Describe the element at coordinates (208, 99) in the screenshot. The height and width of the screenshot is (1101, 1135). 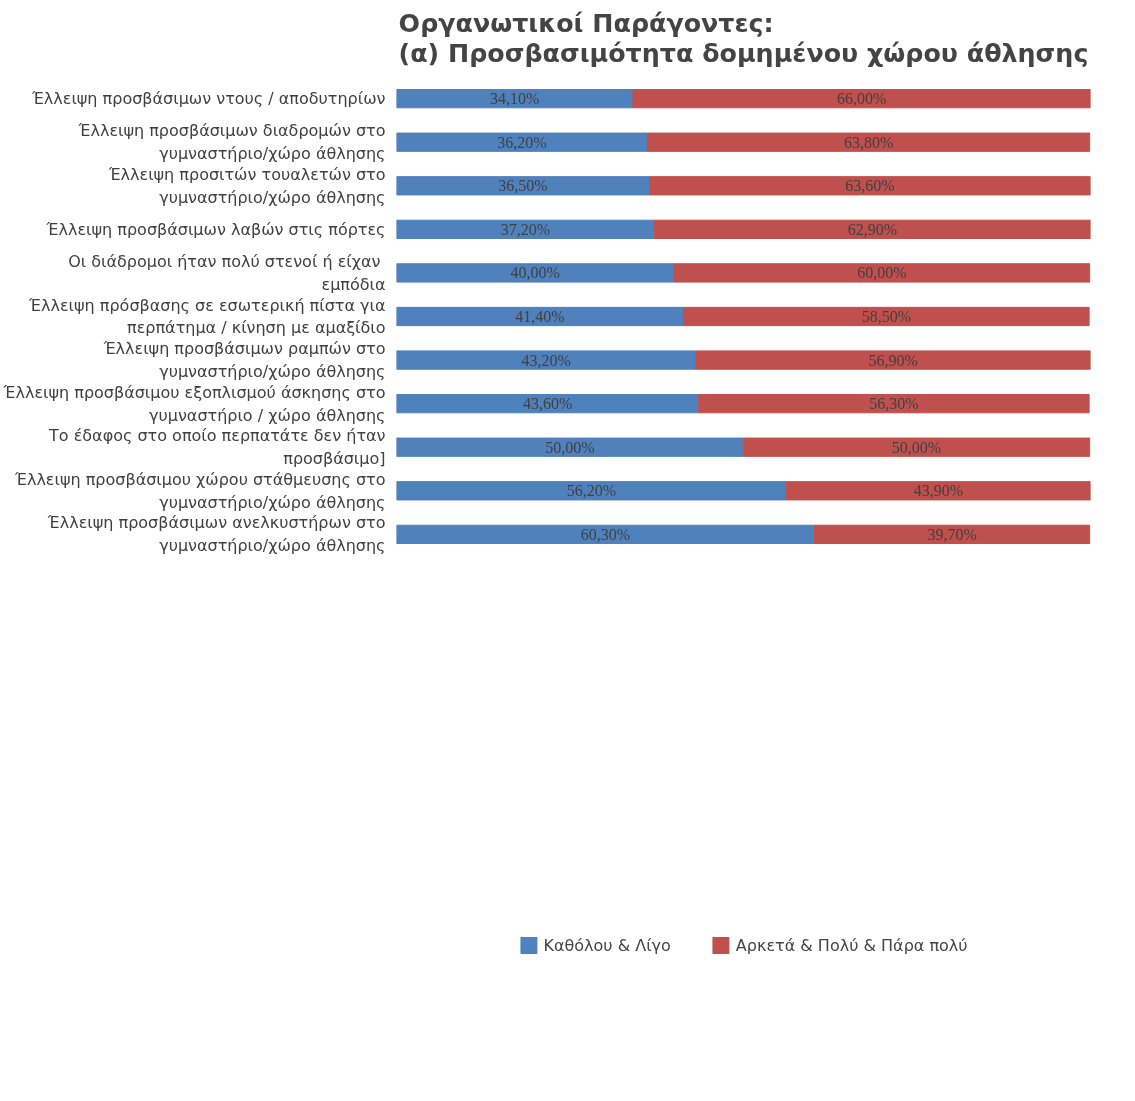
I see `y-tick-label: Έλλειψη προσβάσιμων ντους / αποδυτηρίων` at that location.